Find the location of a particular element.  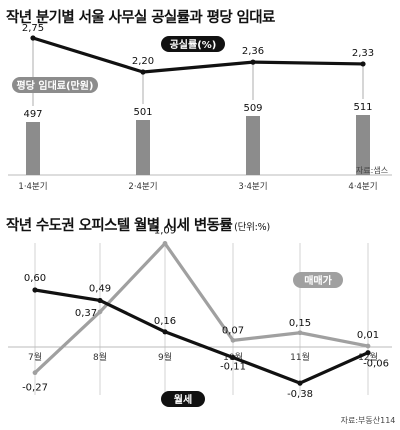

rent-month-legend: 월세 is located at coordinates (183, 399).